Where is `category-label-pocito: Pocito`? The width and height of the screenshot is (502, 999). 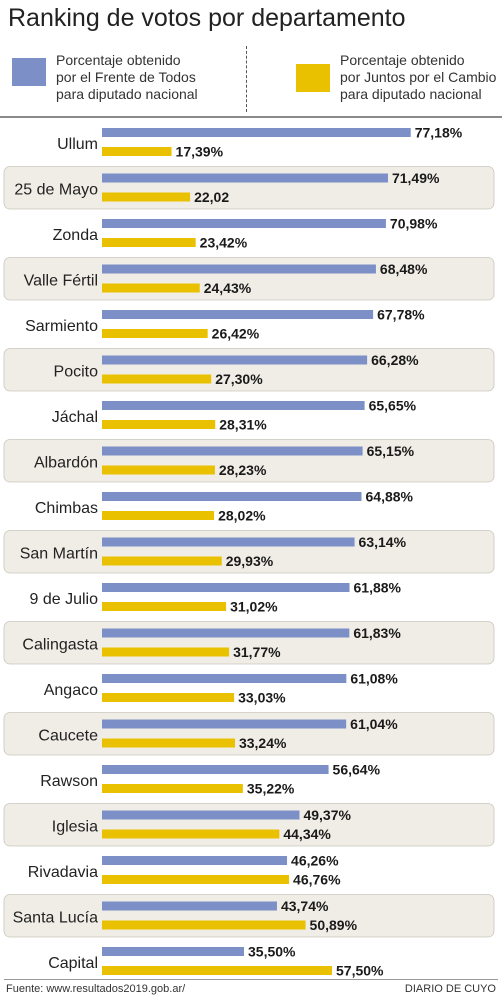
category-label-pocito: Pocito is located at coordinates (76, 371).